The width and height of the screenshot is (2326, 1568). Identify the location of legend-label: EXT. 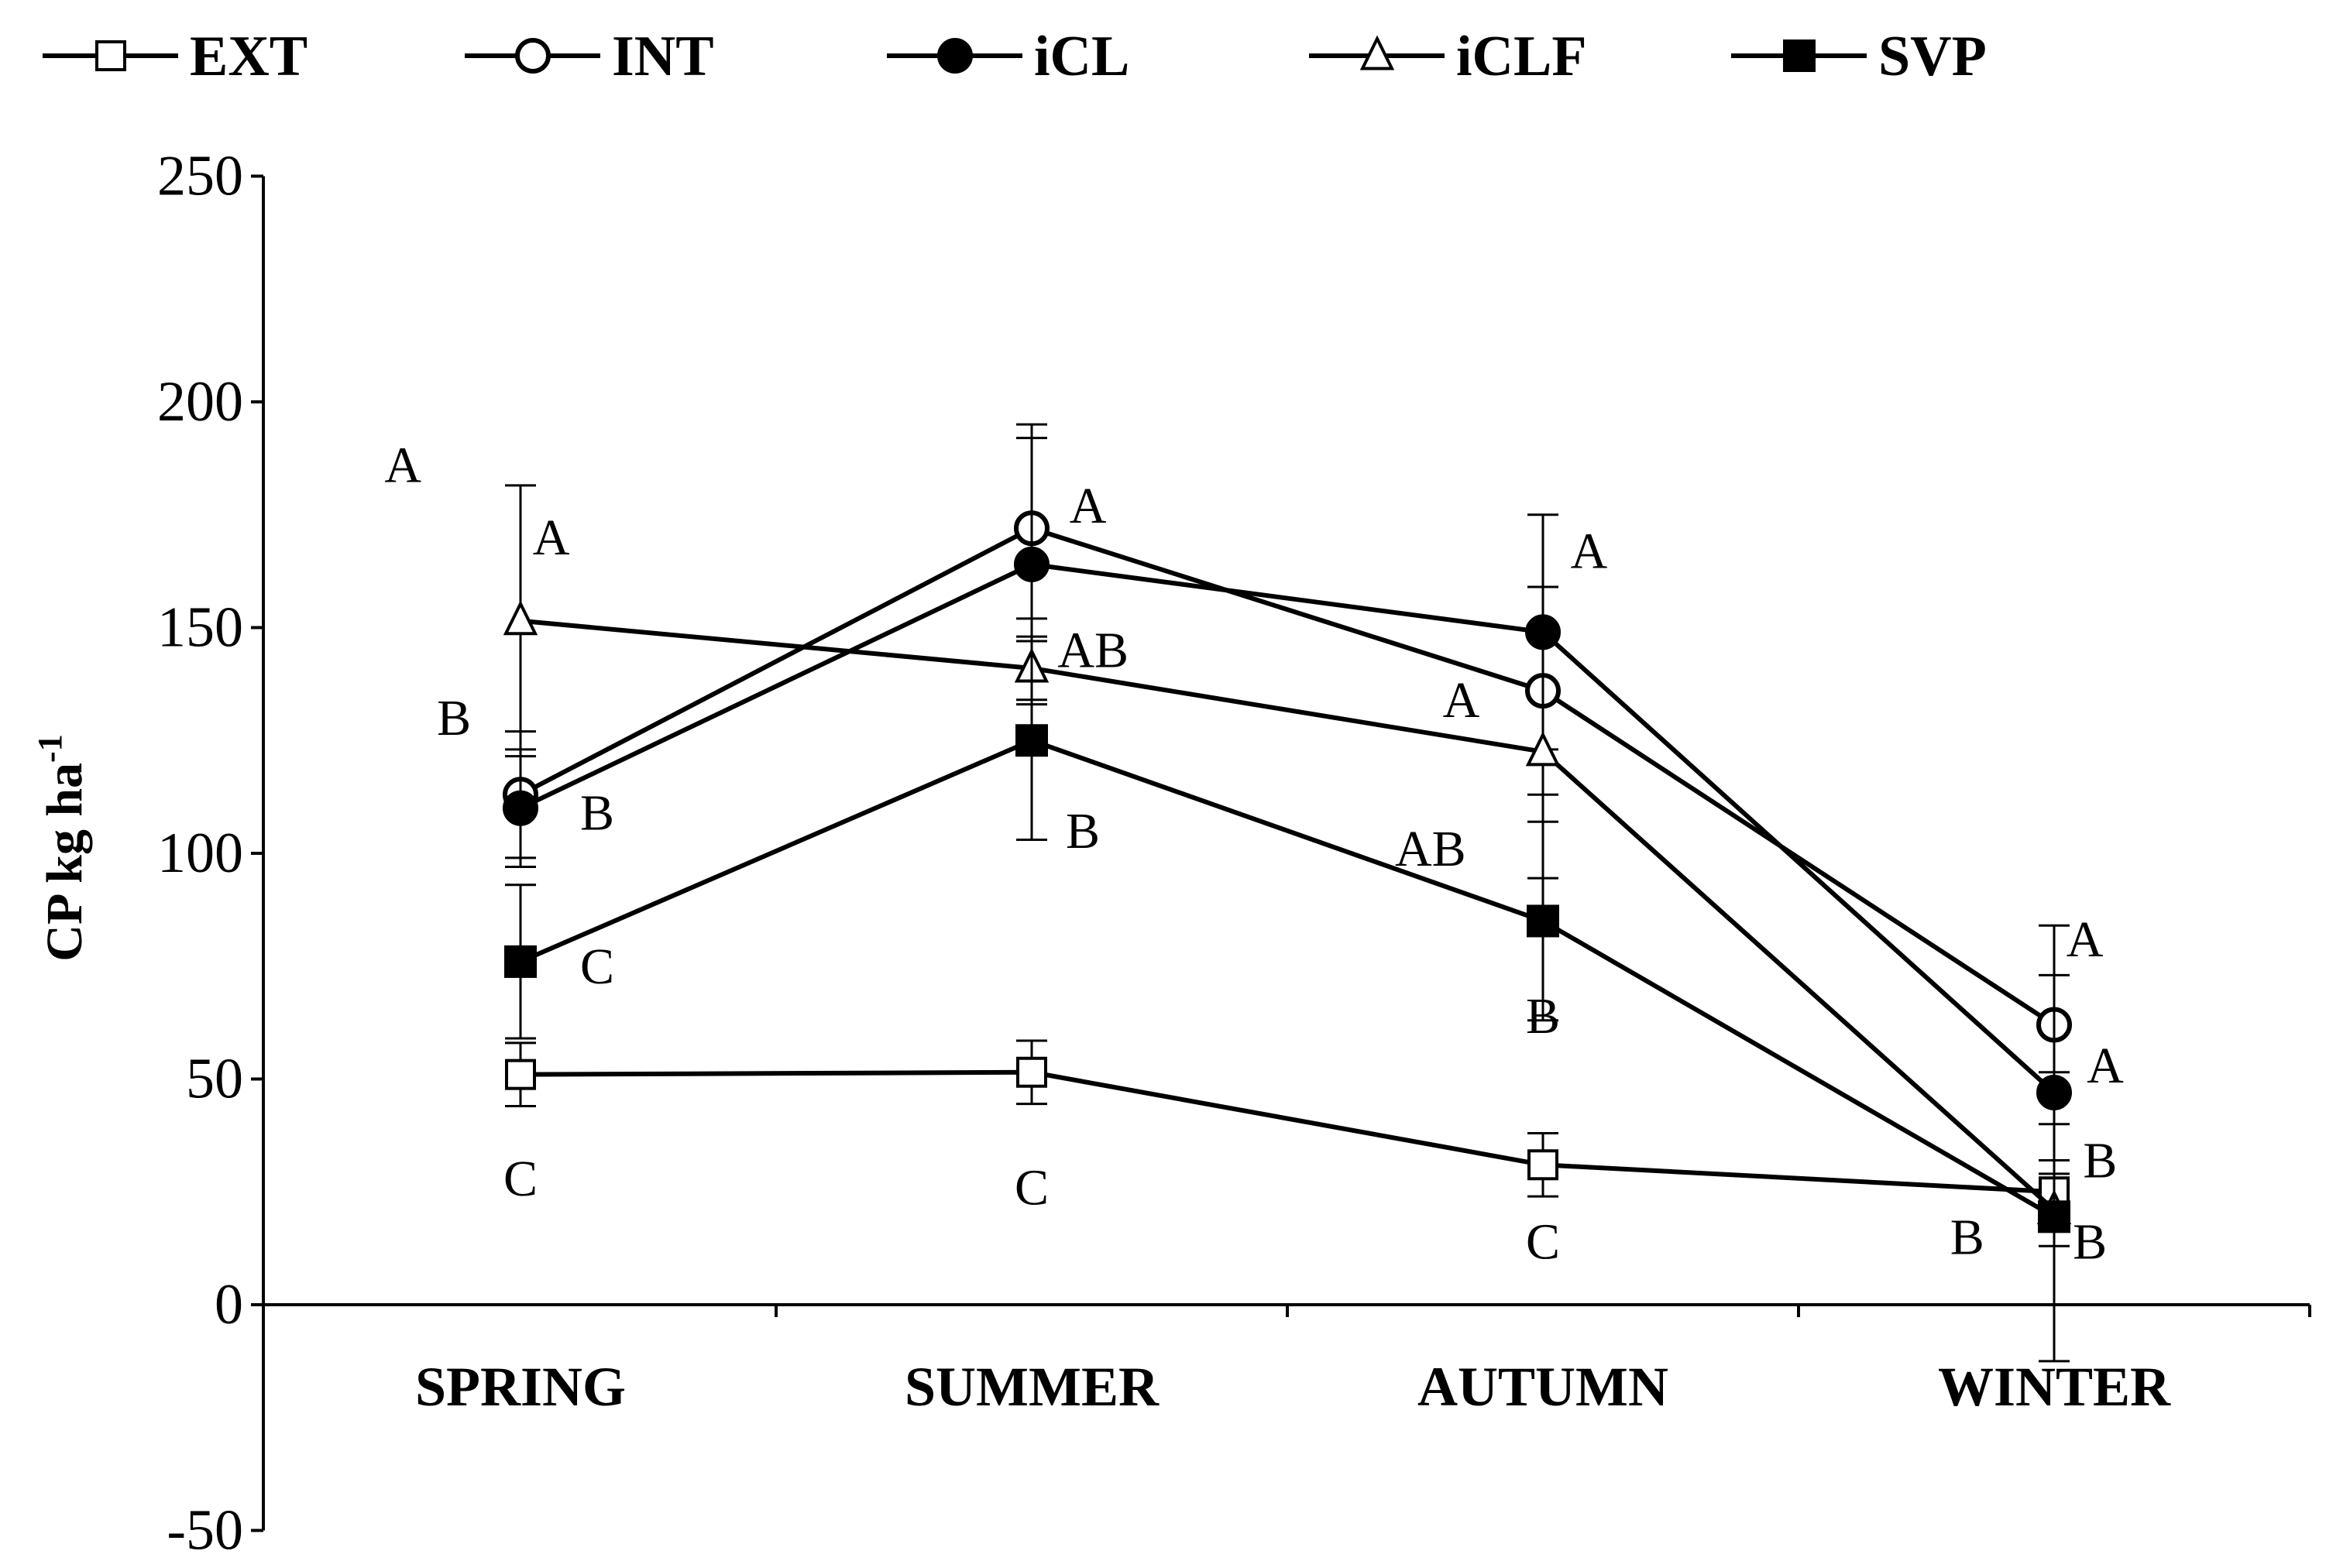
(248, 56).